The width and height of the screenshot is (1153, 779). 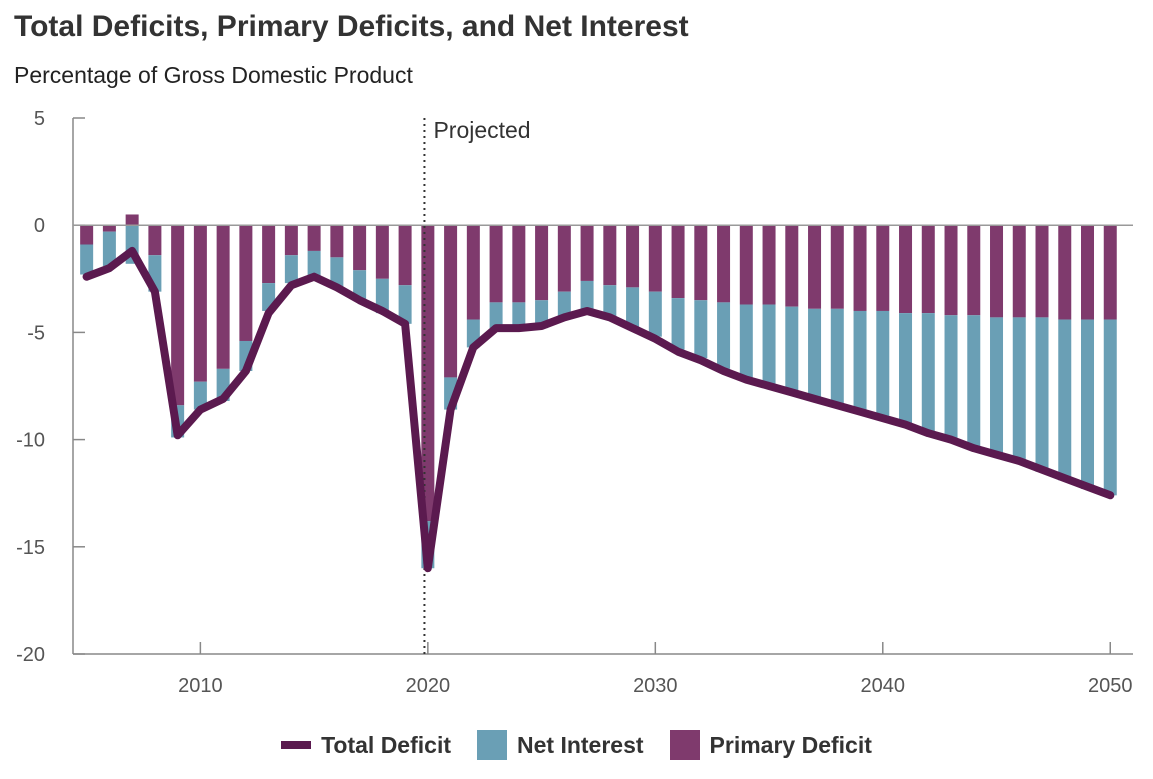 I want to click on x-tick-label: 2020, so click(x=428, y=686).